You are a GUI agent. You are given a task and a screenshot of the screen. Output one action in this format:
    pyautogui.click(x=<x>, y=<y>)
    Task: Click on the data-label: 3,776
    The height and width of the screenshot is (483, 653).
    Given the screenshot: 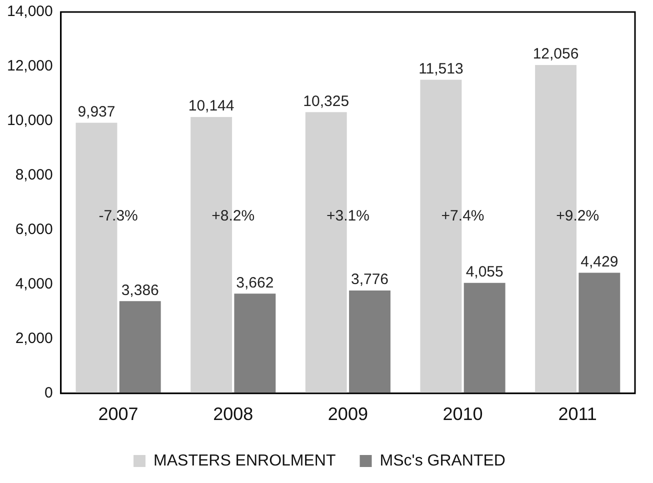 What is the action you would take?
    pyautogui.click(x=369, y=279)
    